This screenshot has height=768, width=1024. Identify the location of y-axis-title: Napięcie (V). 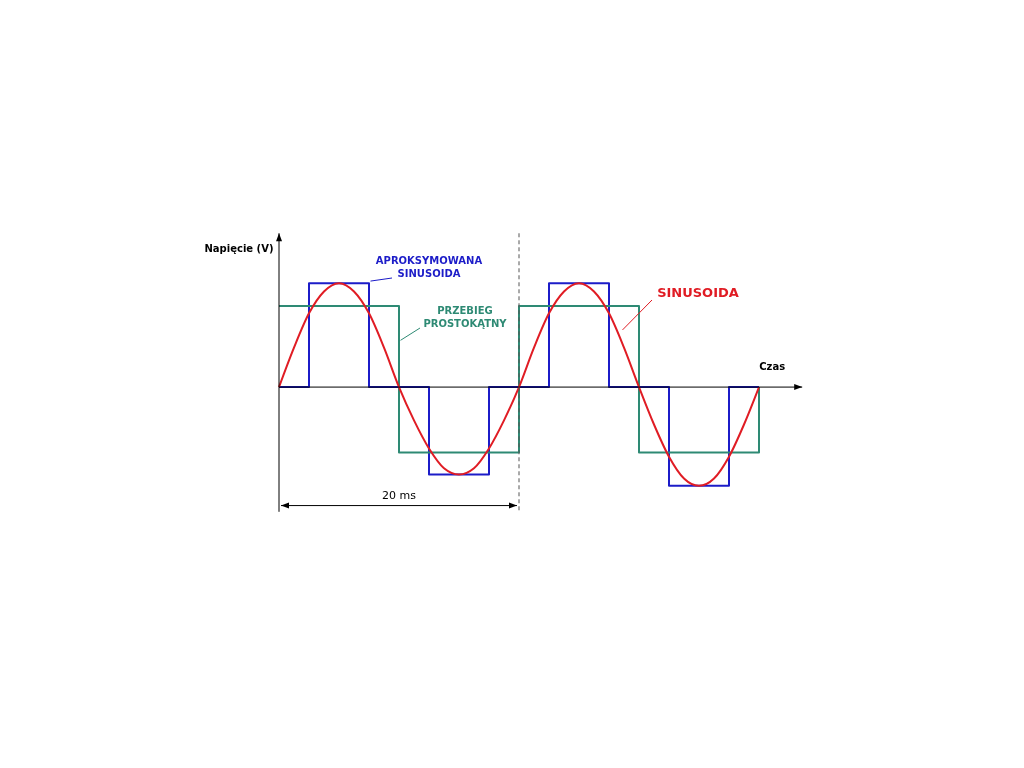
(239, 249).